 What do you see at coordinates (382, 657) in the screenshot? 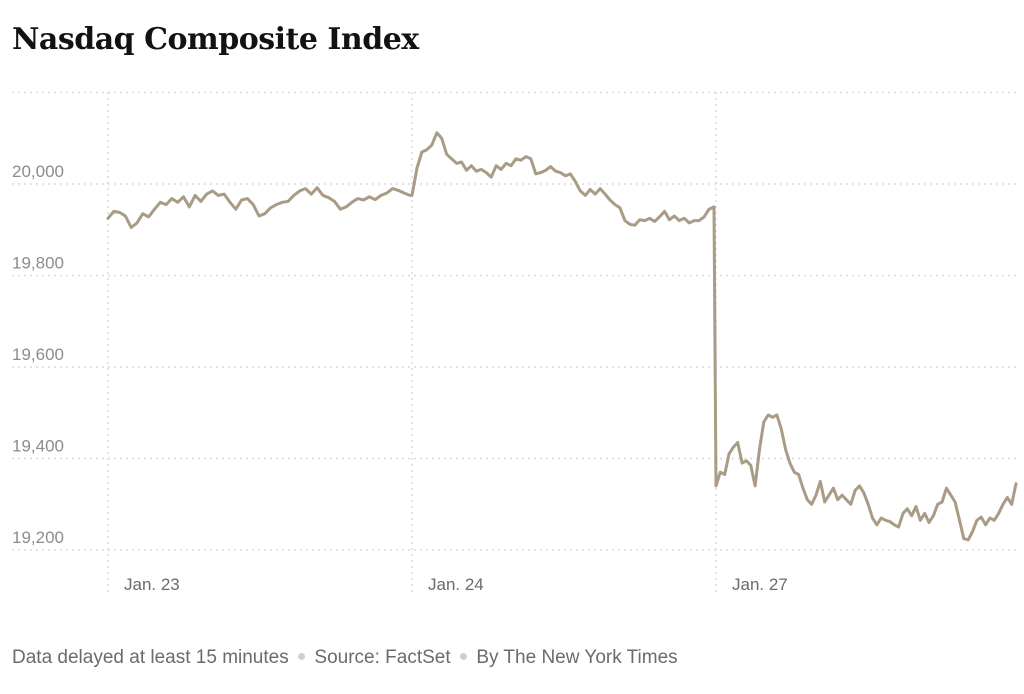
I see `source-note: Source: FactSet` at bounding box center [382, 657].